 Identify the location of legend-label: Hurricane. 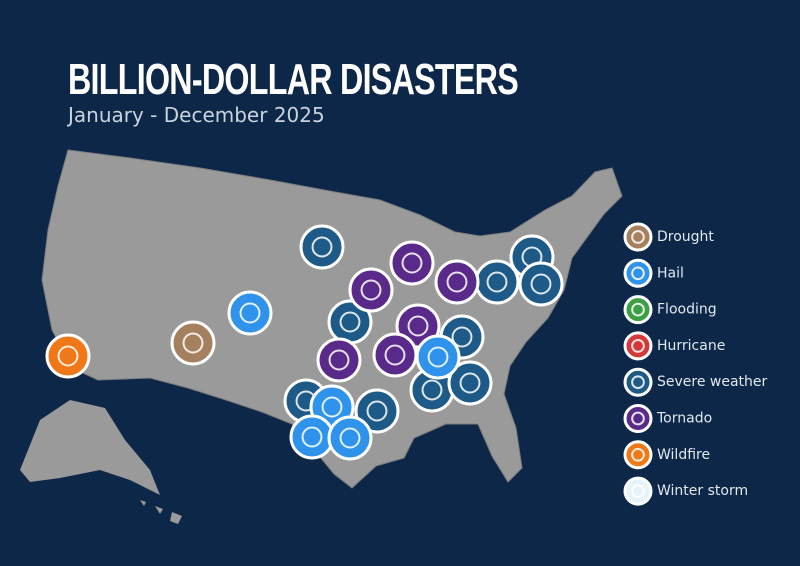
(691, 346).